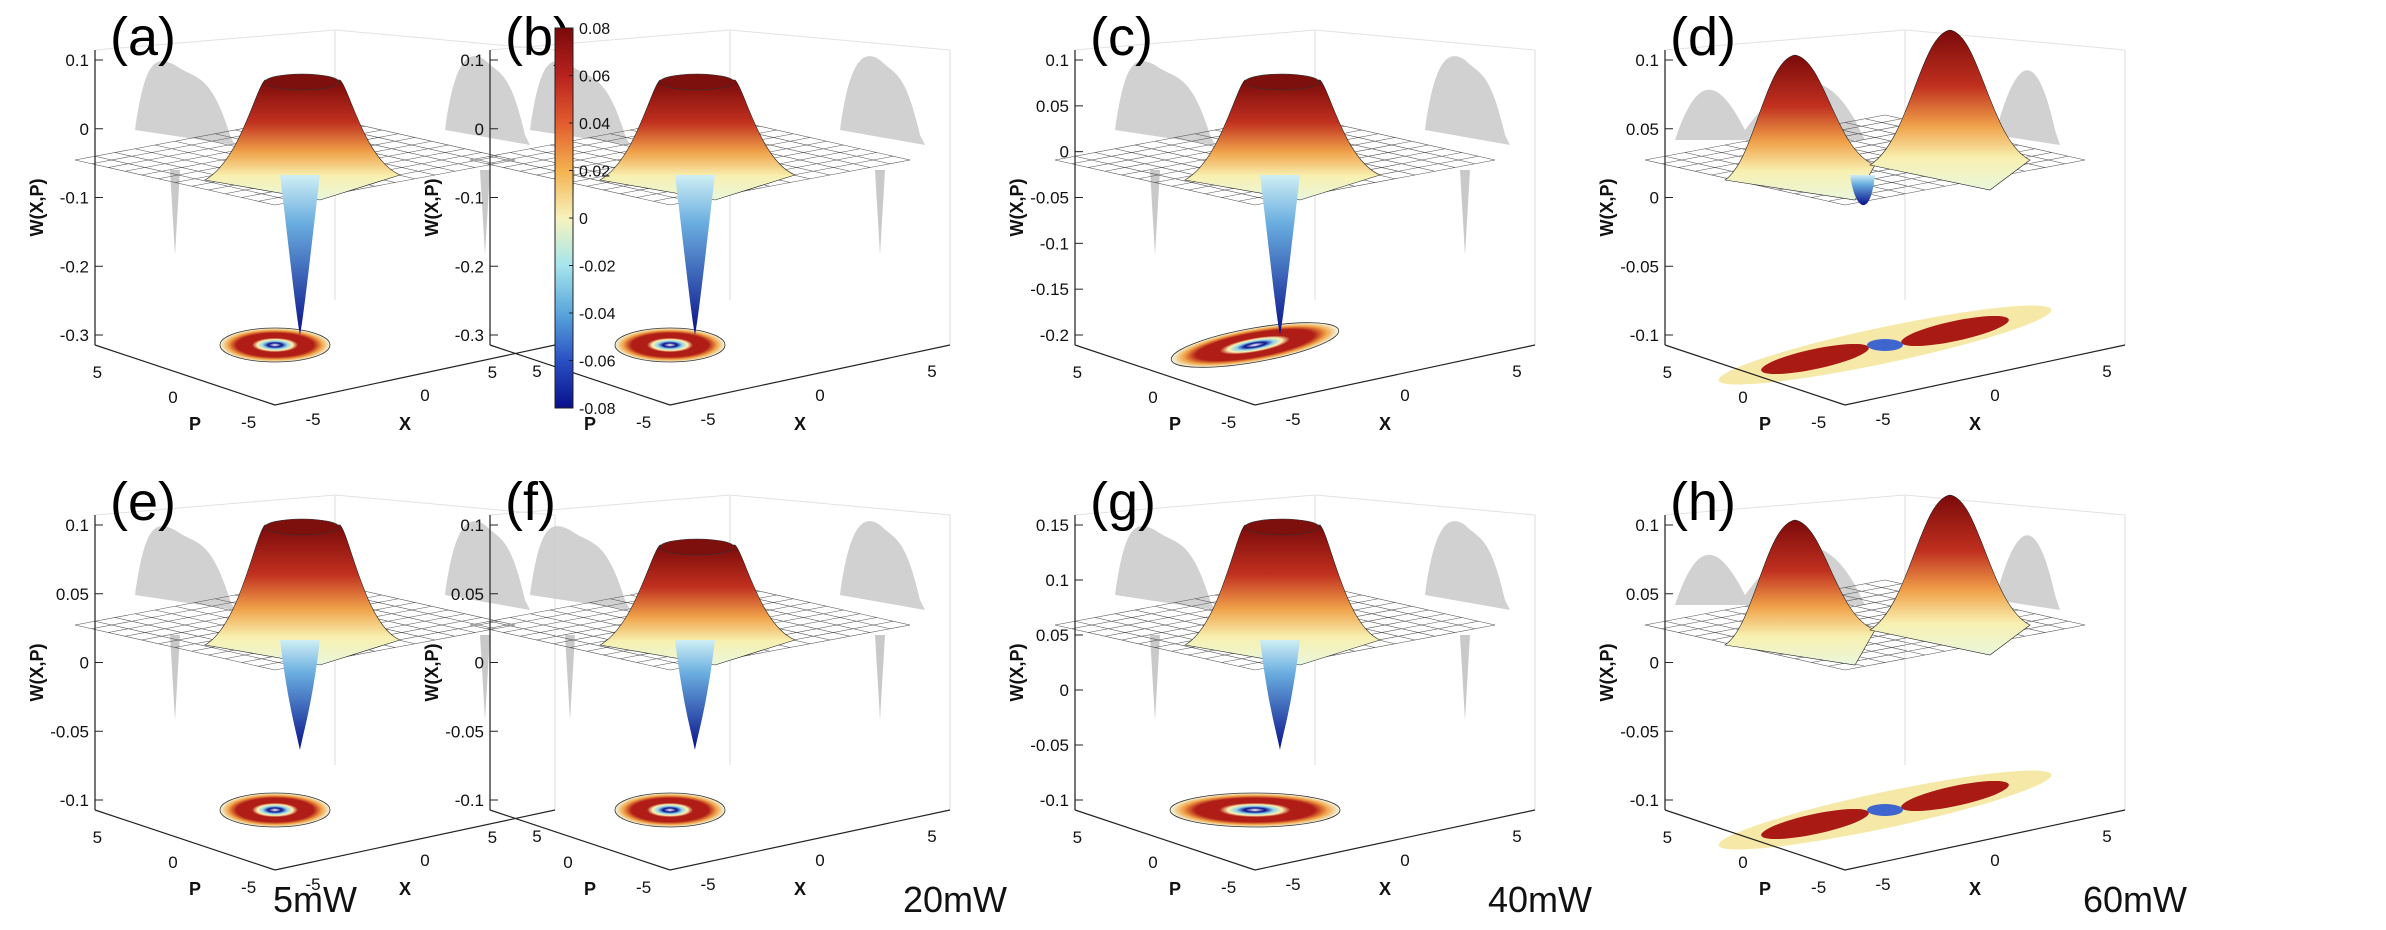 This screenshot has height=930, width=2386. What do you see at coordinates (1049, 289) in the screenshot?
I see `z-tick-label: -0.15` at bounding box center [1049, 289].